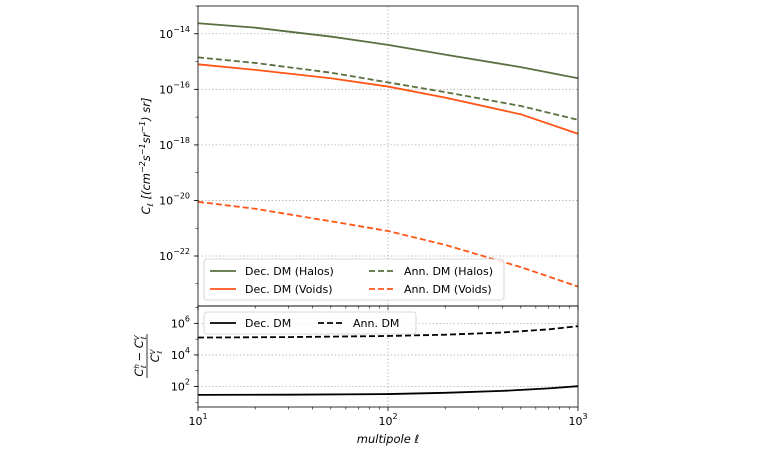  Describe the element at coordinates (180, 322) in the screenshot. I see `bottom-ytick-label: 10⁶` at that location.